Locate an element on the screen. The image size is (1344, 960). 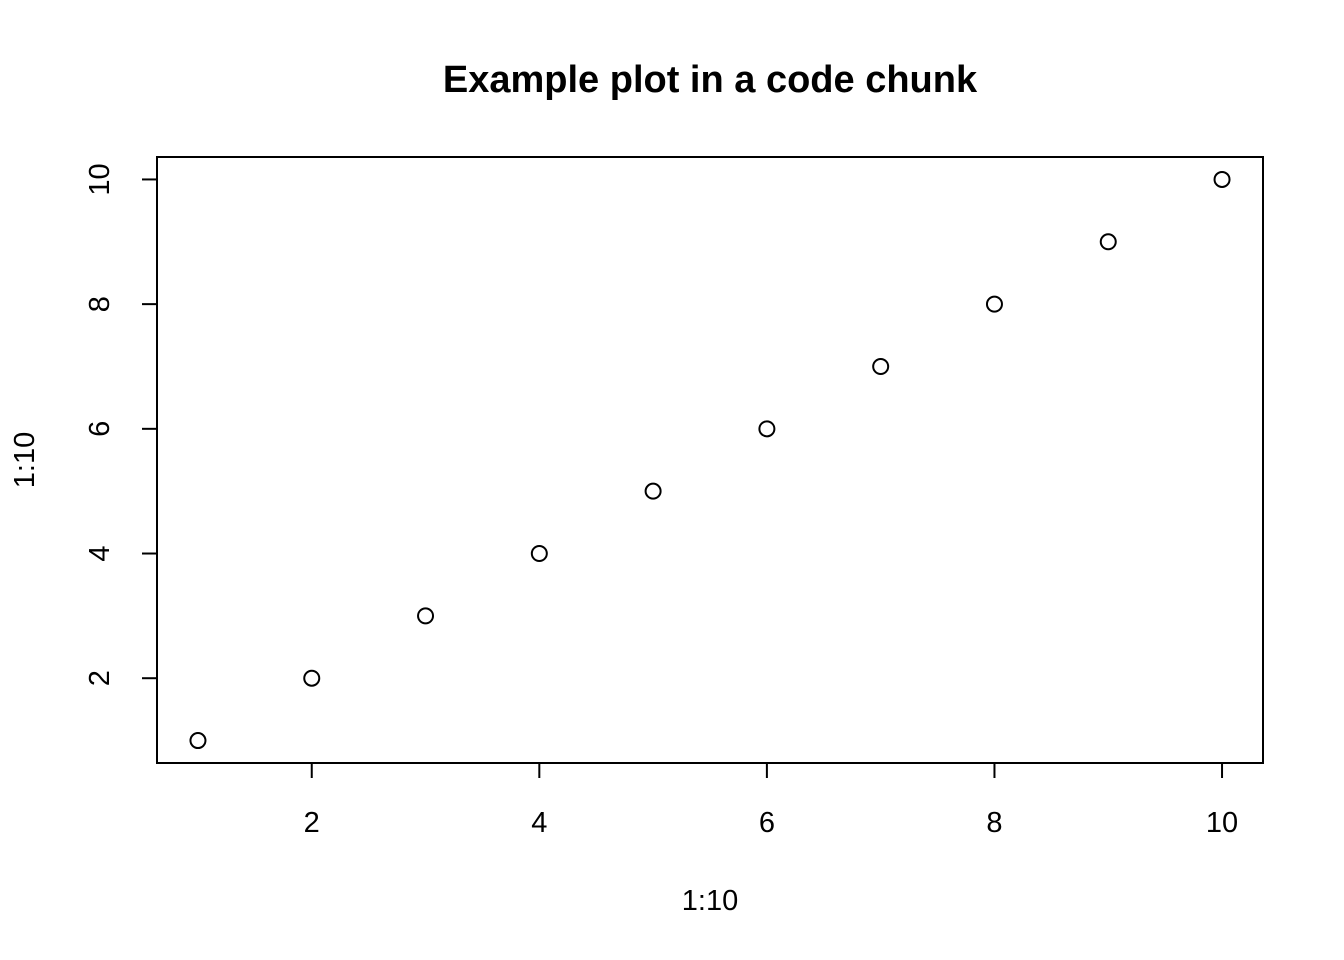
y-axis: 2 4 6 8 10 is located at coordinates (120, 424).